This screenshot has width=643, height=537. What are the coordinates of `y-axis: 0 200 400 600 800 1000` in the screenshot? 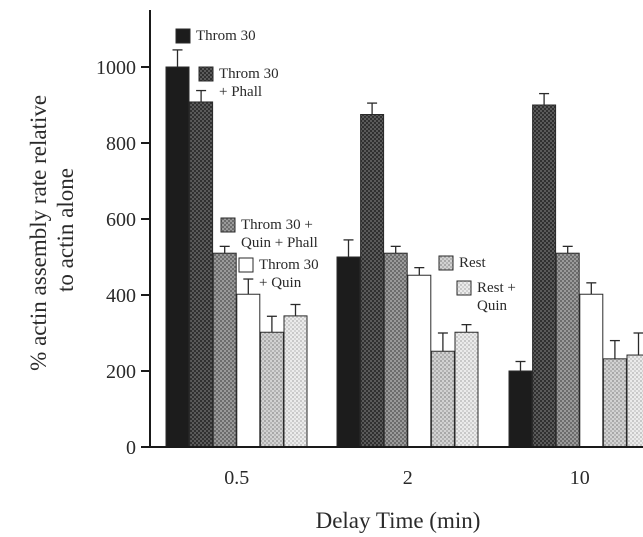 It's located at (123, 234).